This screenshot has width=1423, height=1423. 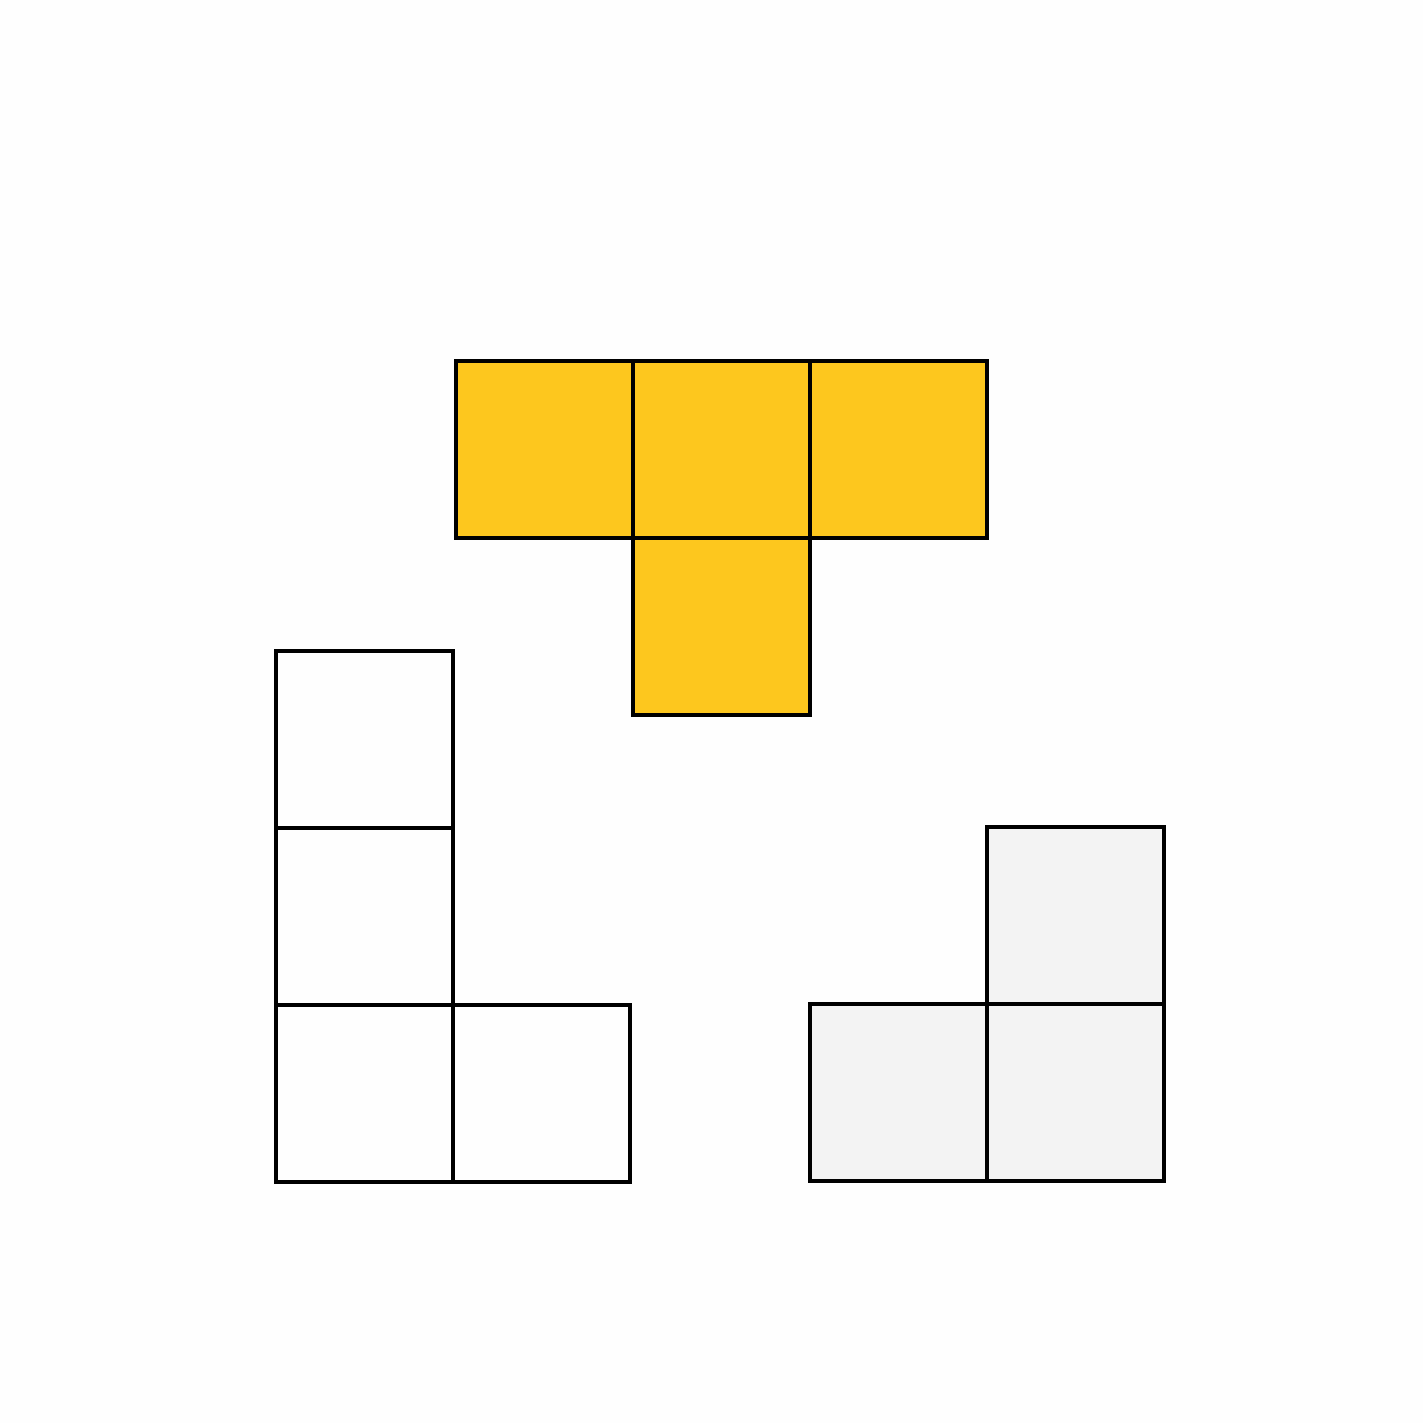 I want to click on l-tromino, so click(x=987, y=1004).